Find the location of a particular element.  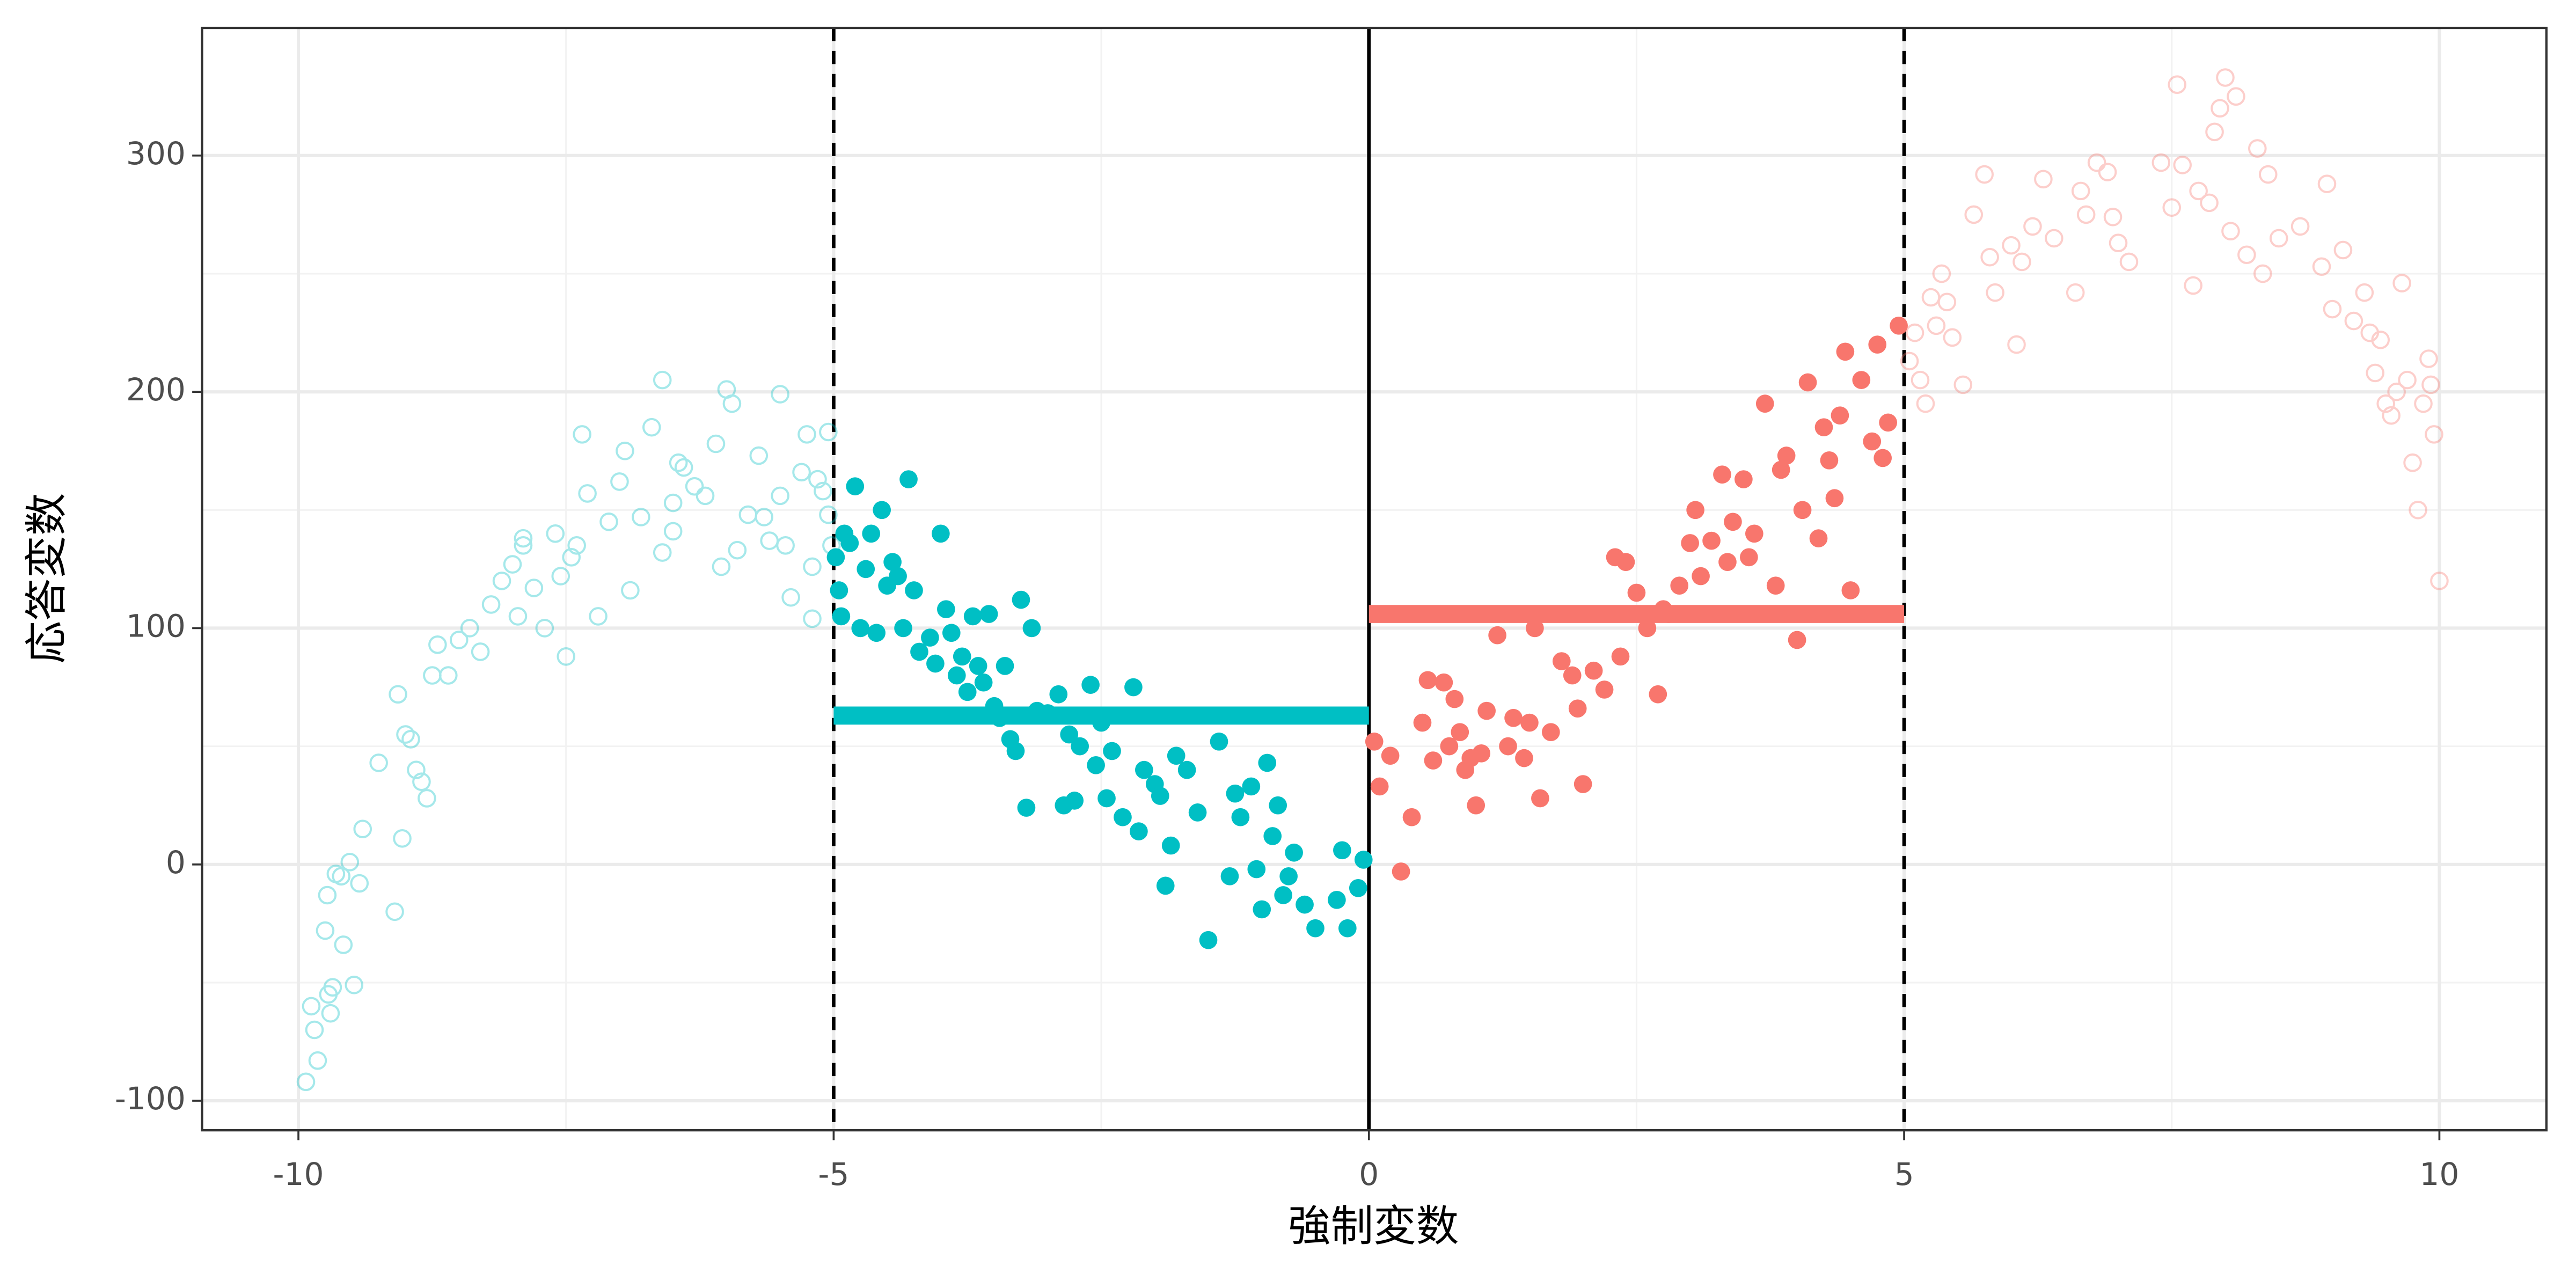

x-tick-label: 10 is located at coordinates (2439, 1174).